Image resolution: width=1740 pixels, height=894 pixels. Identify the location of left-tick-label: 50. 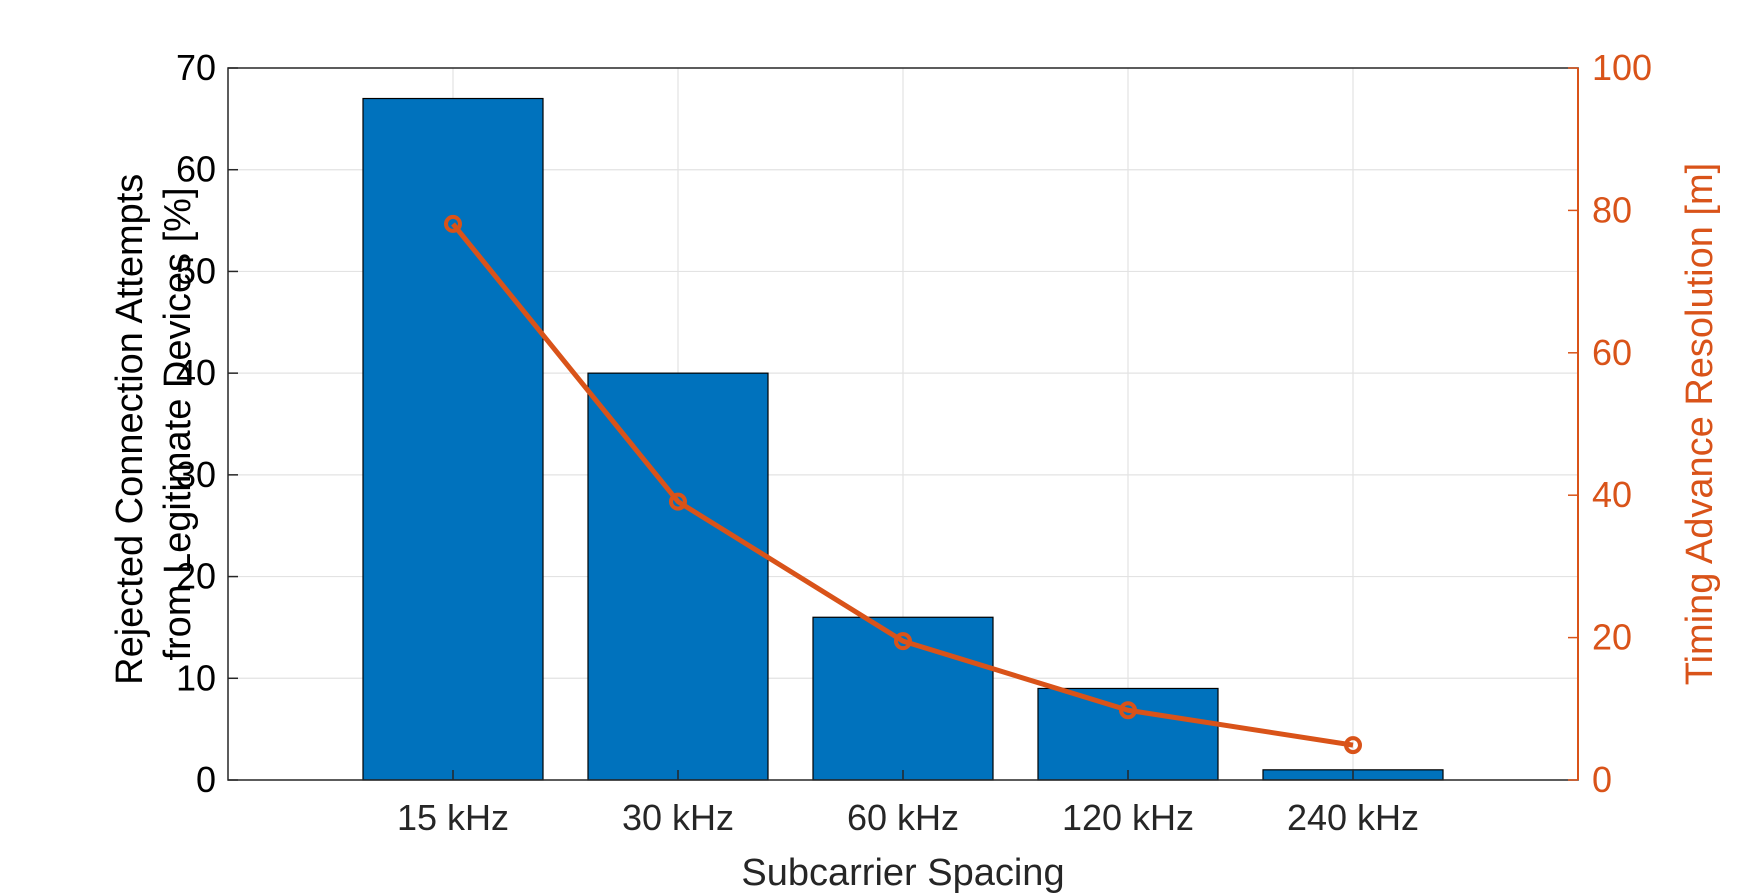
(196, 270).